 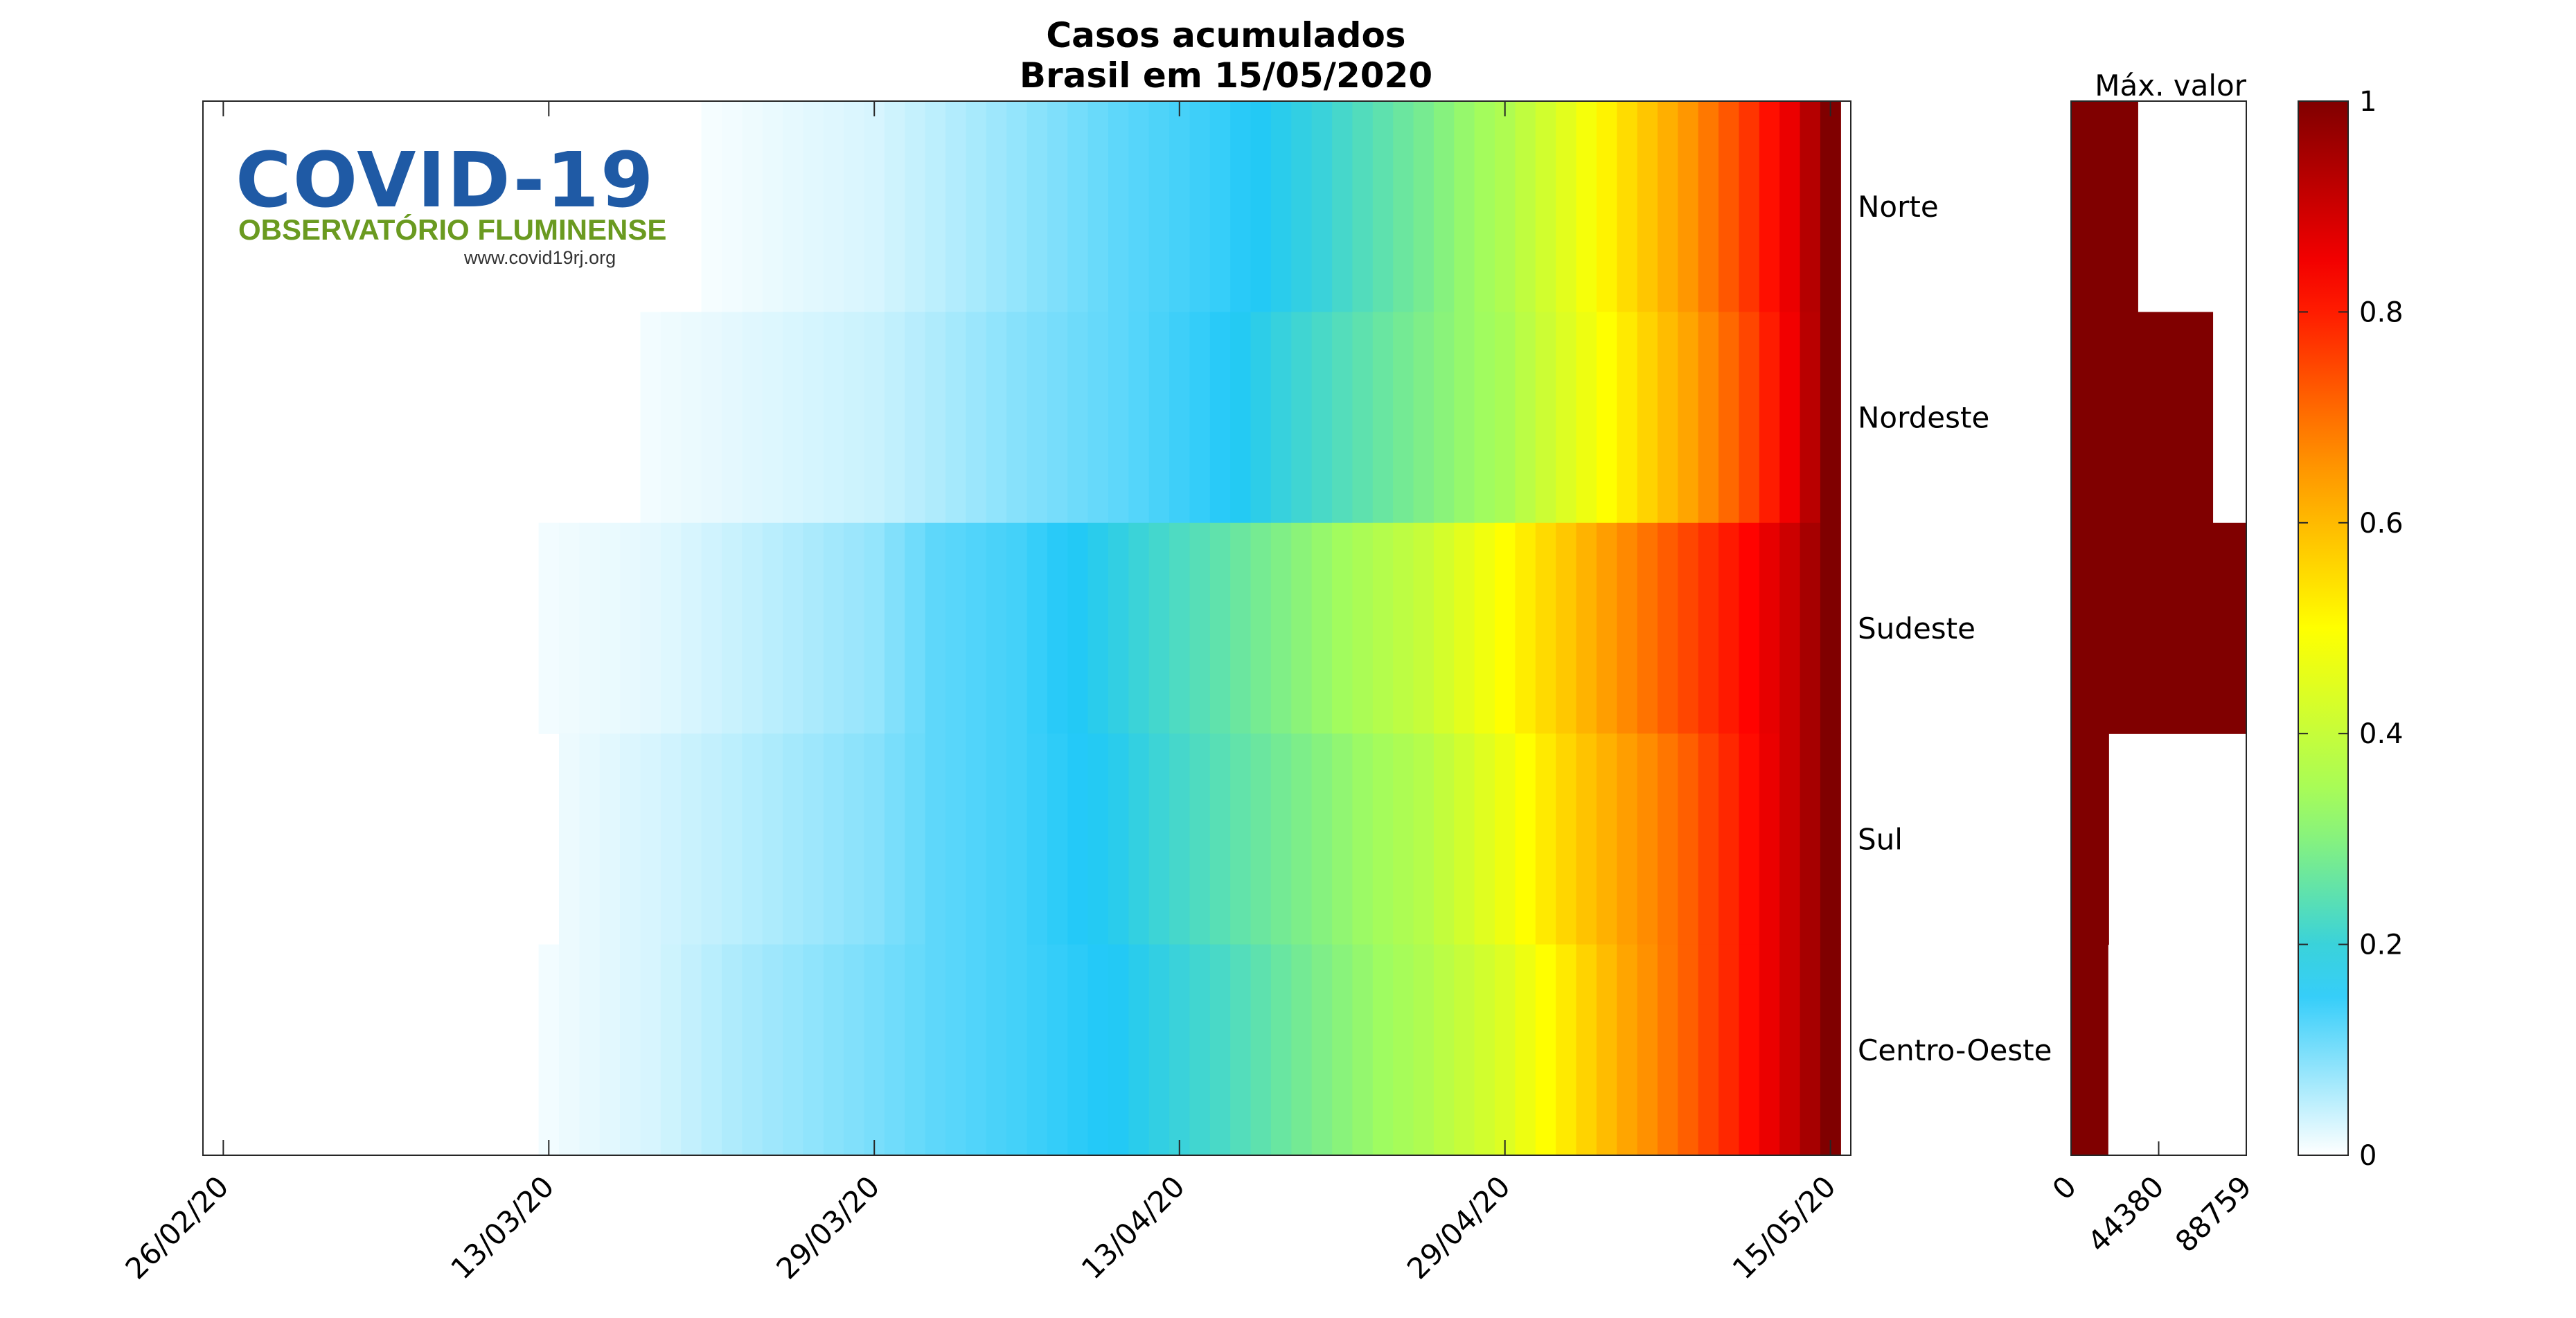 I want to click on logo-subtitle: OBSERVATÓRIO FLUMINENSE, so click(x=452, y=230).